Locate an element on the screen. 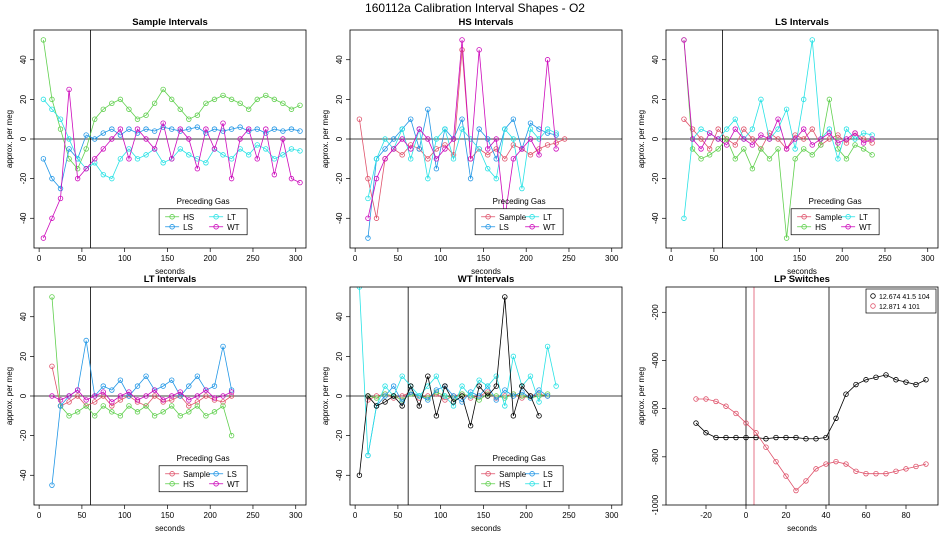  legend-title: Preceding Gas is located at coordinates (203, 458).